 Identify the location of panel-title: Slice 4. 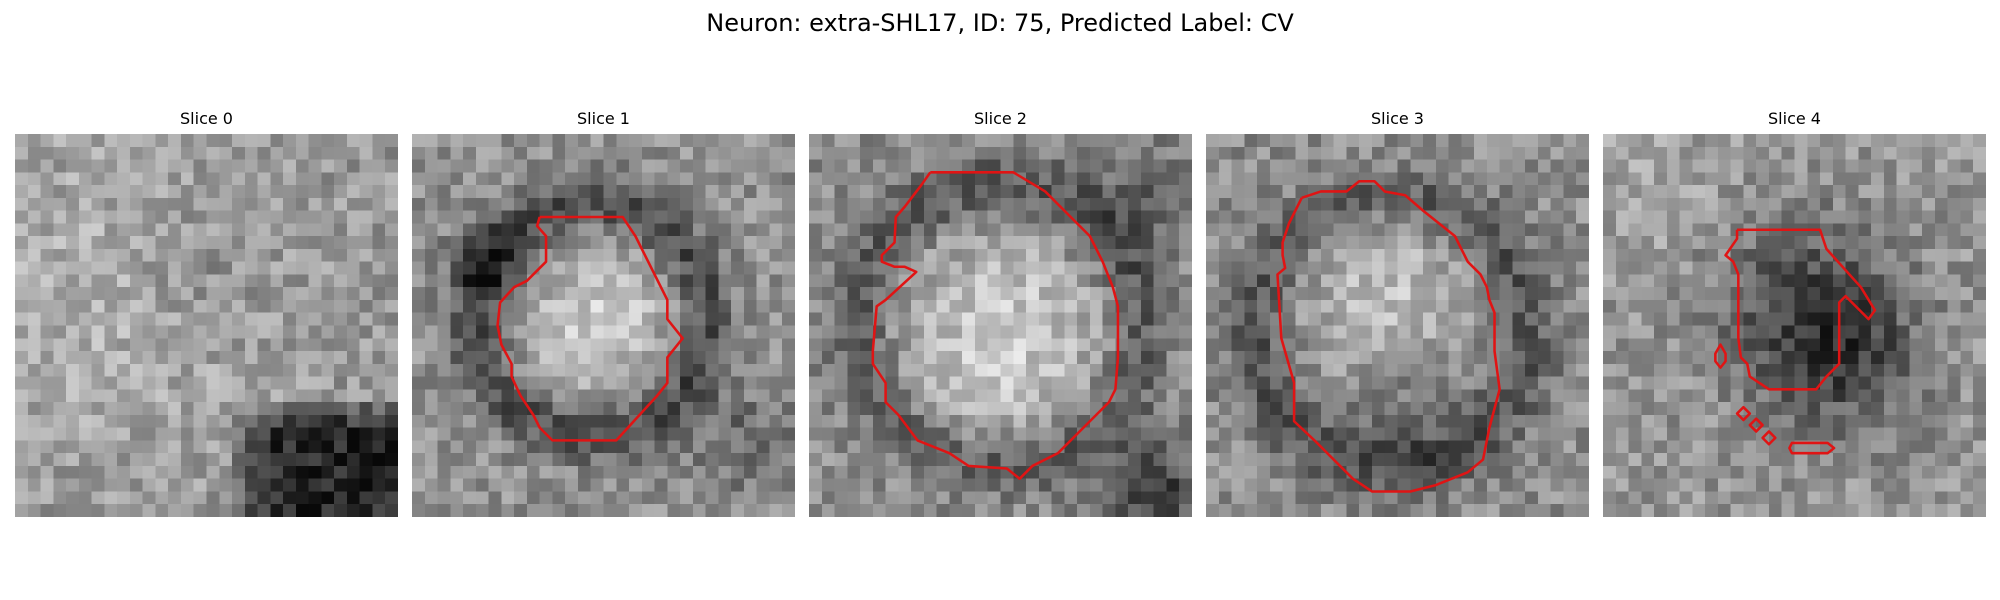
(1794, 118).